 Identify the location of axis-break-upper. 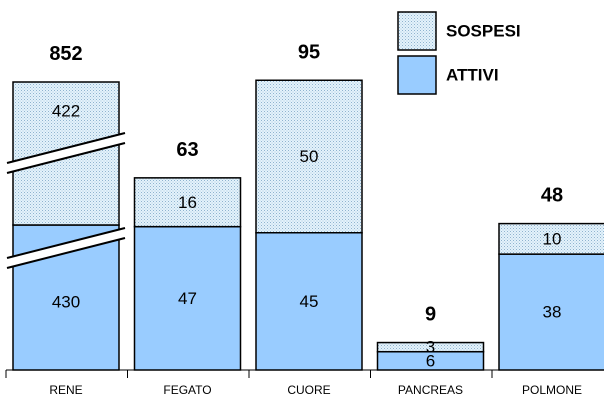
(66, 153).